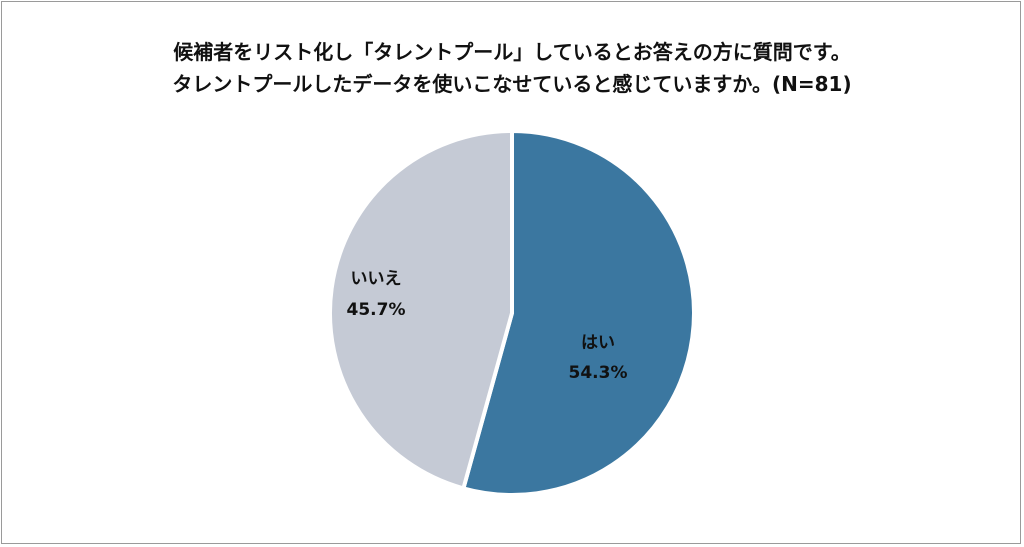  What do you see at coordinates (421, 310) in the screenshot?
I see `pie-slice-no` at bounding box center [421, 310].